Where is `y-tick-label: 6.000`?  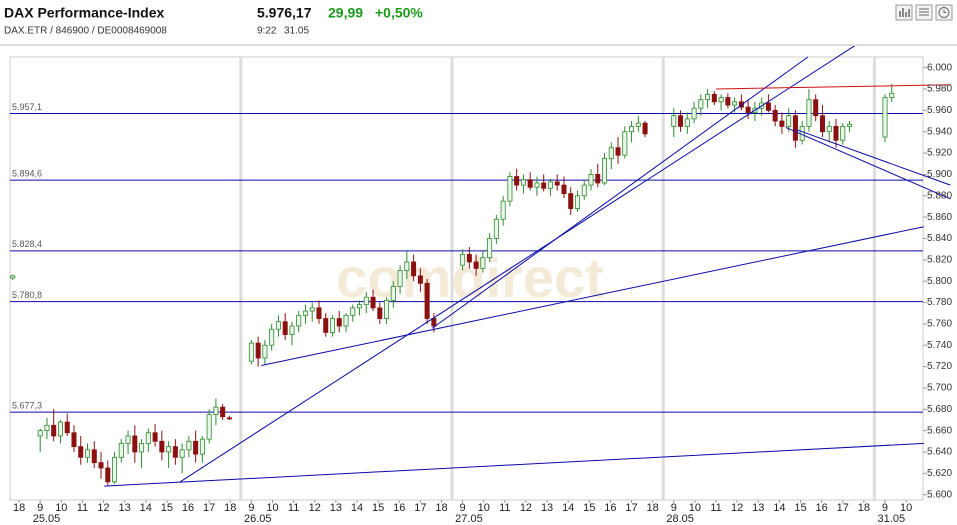 y-tick-label: 6.000 is located at coordinates (939, 67).